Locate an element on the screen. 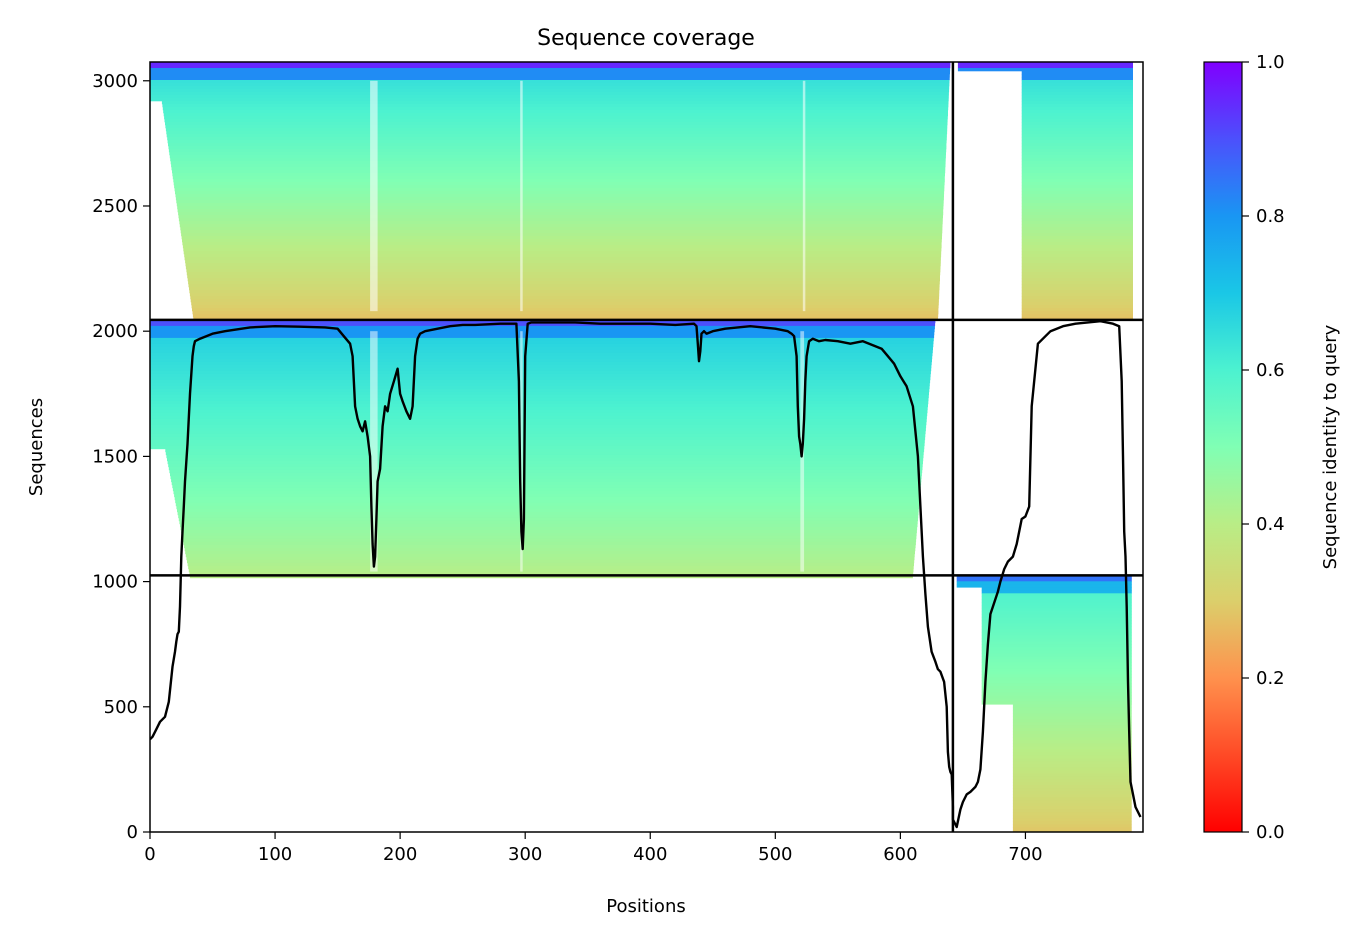 Image resolution: width=1364 pixels, height=939 pixels. x-tick-label: 400 is located at coordinates (650, 854).